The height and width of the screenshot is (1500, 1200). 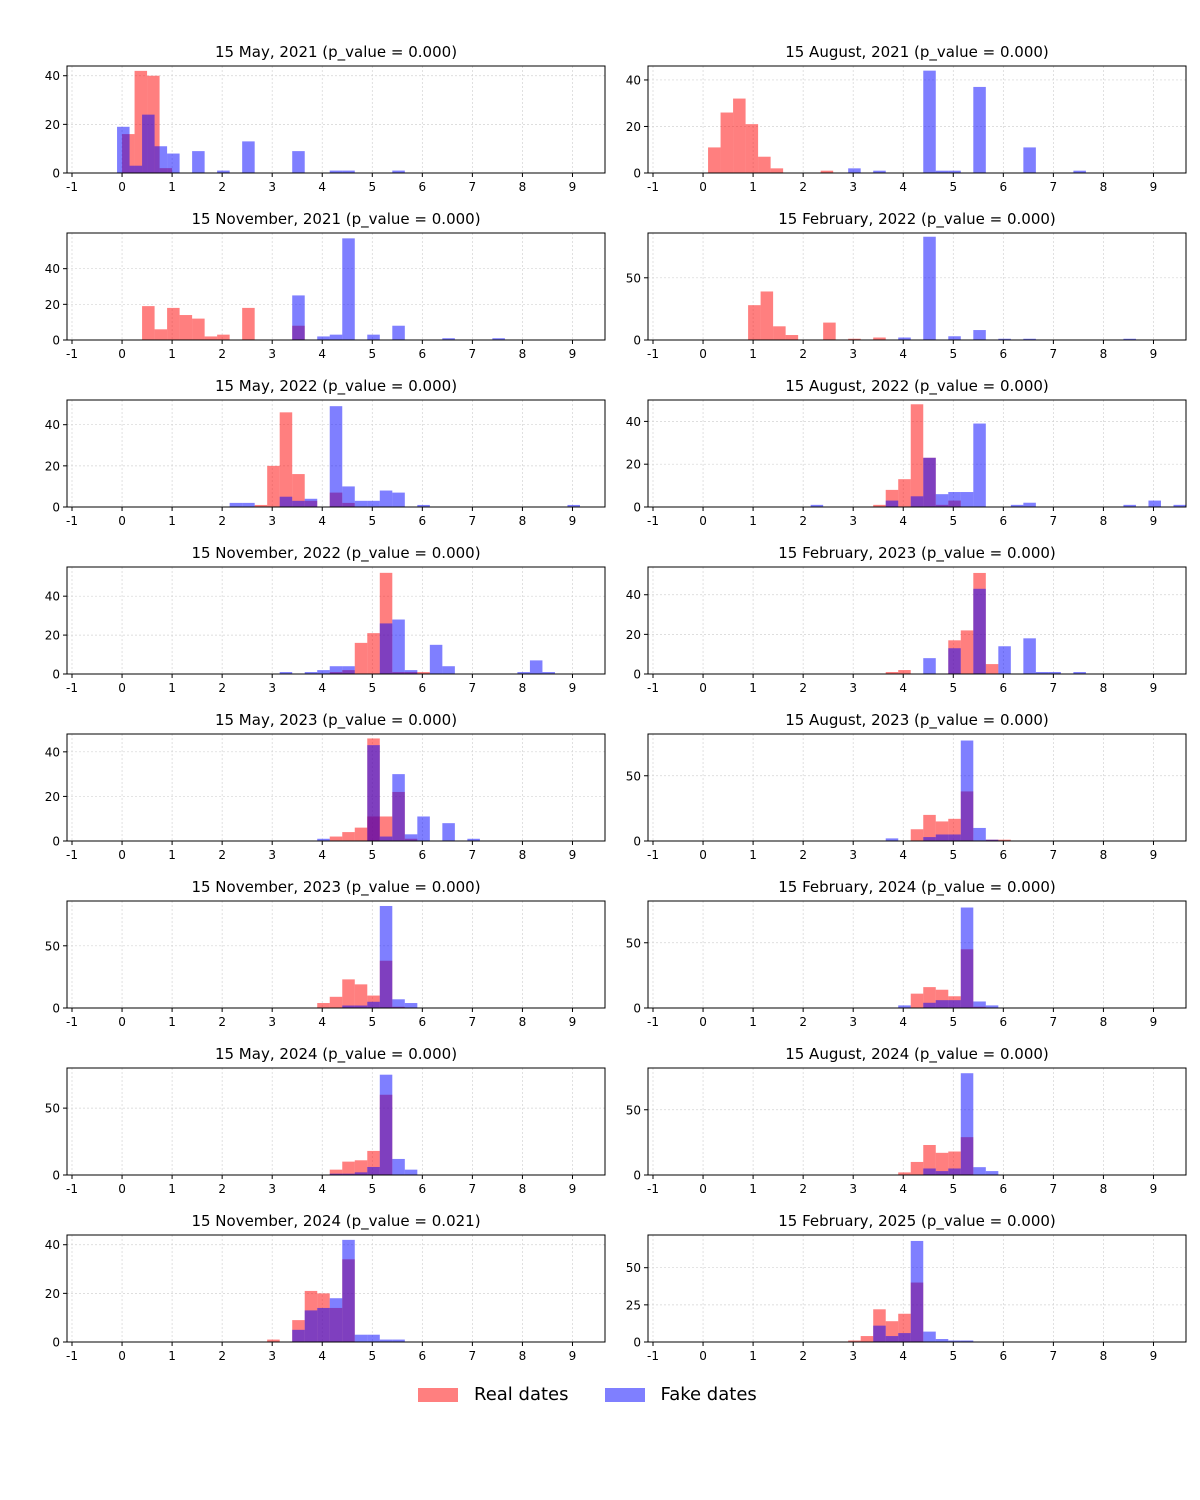 What do you see at coordinates (624, 1394) in the screenshot?
I see `legend-swatch-fake` at bounding box center [624, 1394].